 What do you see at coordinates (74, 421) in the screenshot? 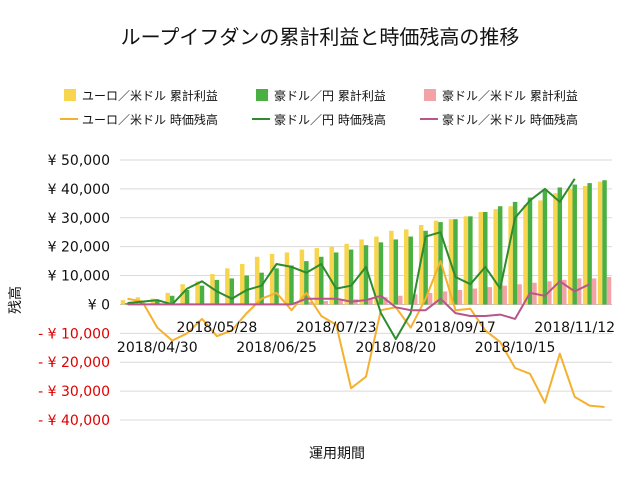
I see `y-tick-label: - ¥ 40,000` at bounding box center [74, 421].